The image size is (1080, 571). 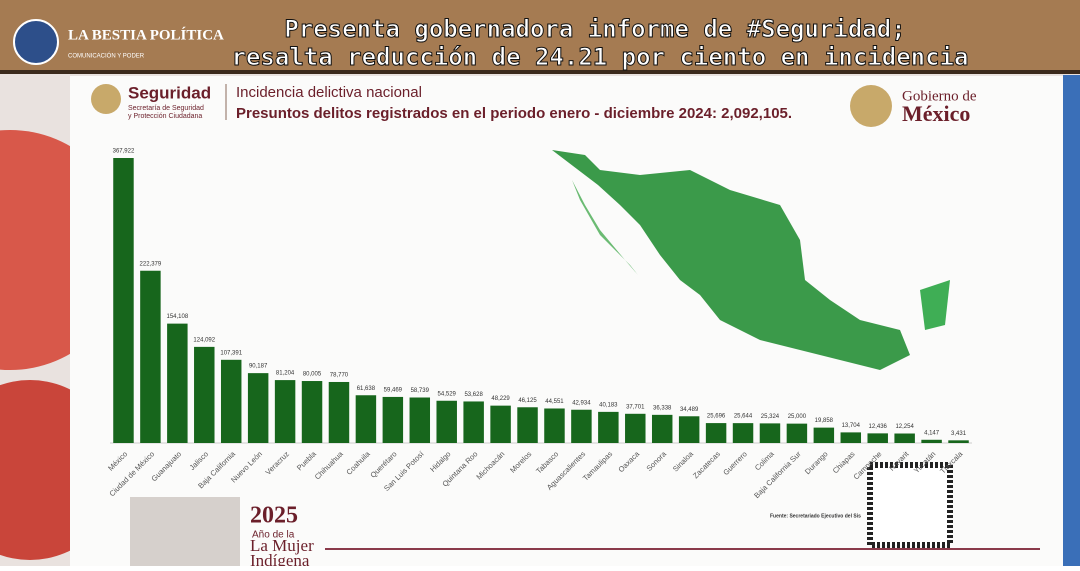 I want to click on value-label: 44,551, so click(x=554, y=402).